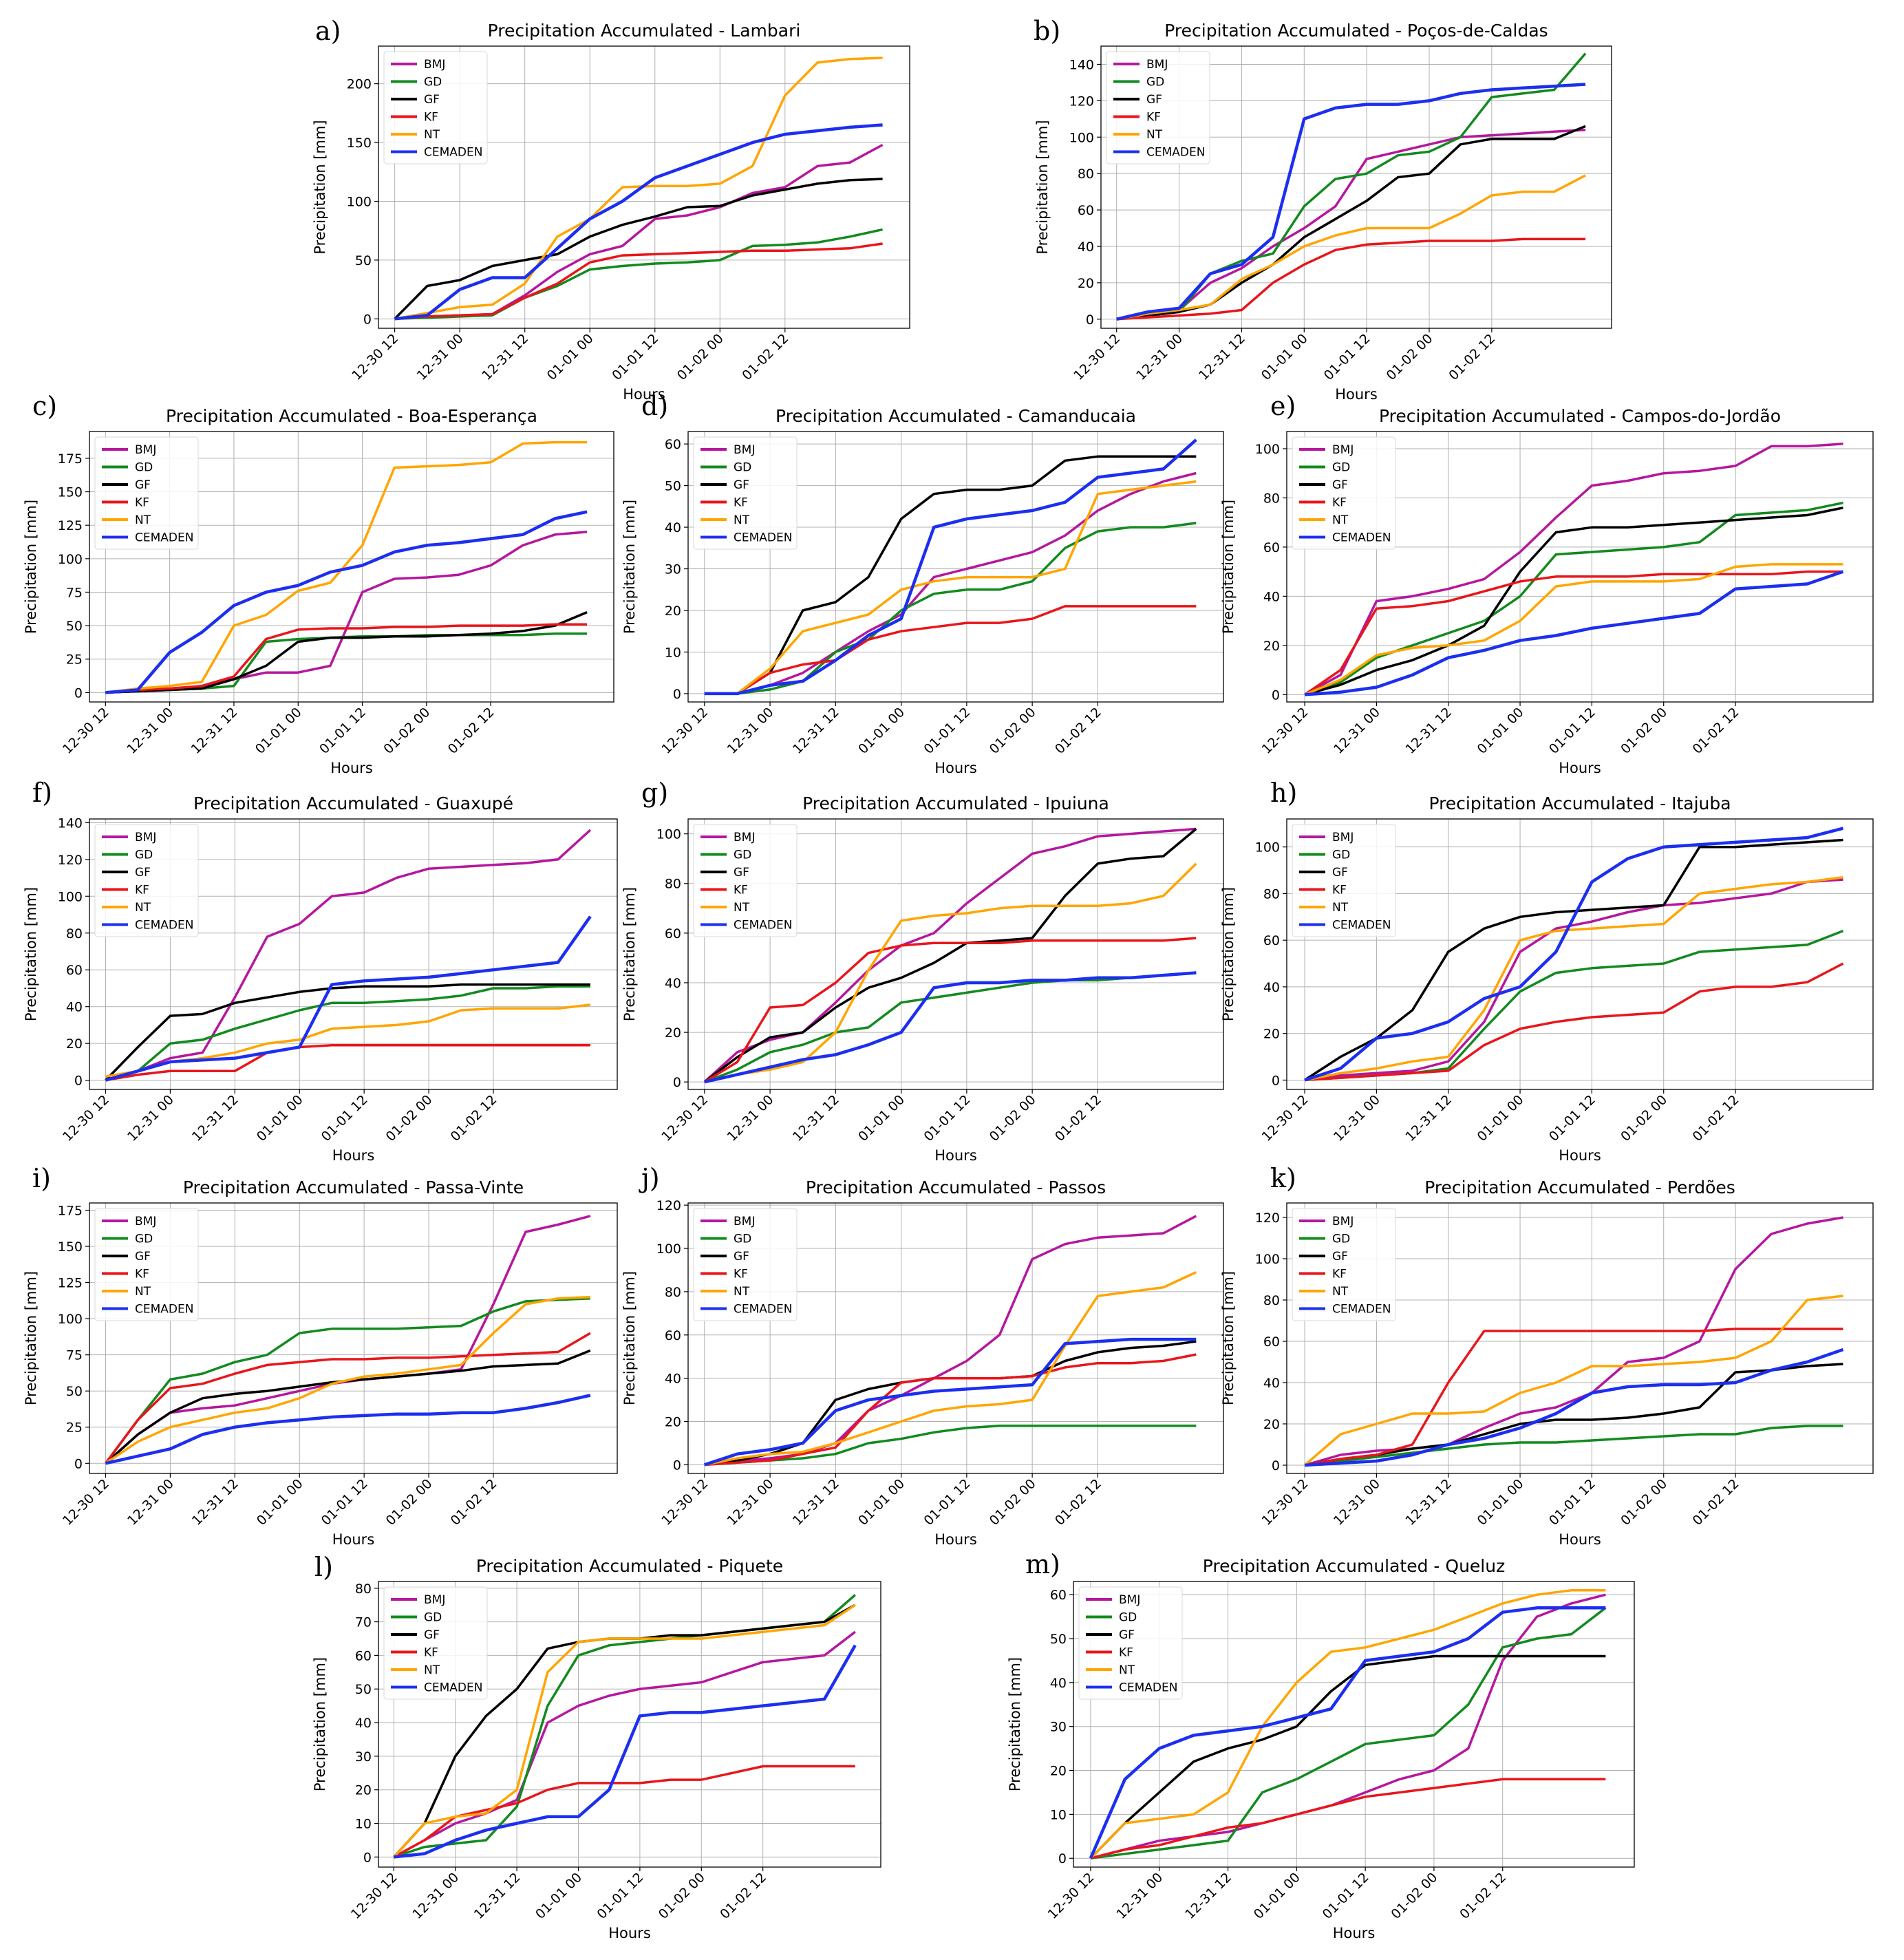  What do you see at coordinates (42, 793) in the screenshot?
I see `panel-letter: f)` at bounding box center [42, 793].